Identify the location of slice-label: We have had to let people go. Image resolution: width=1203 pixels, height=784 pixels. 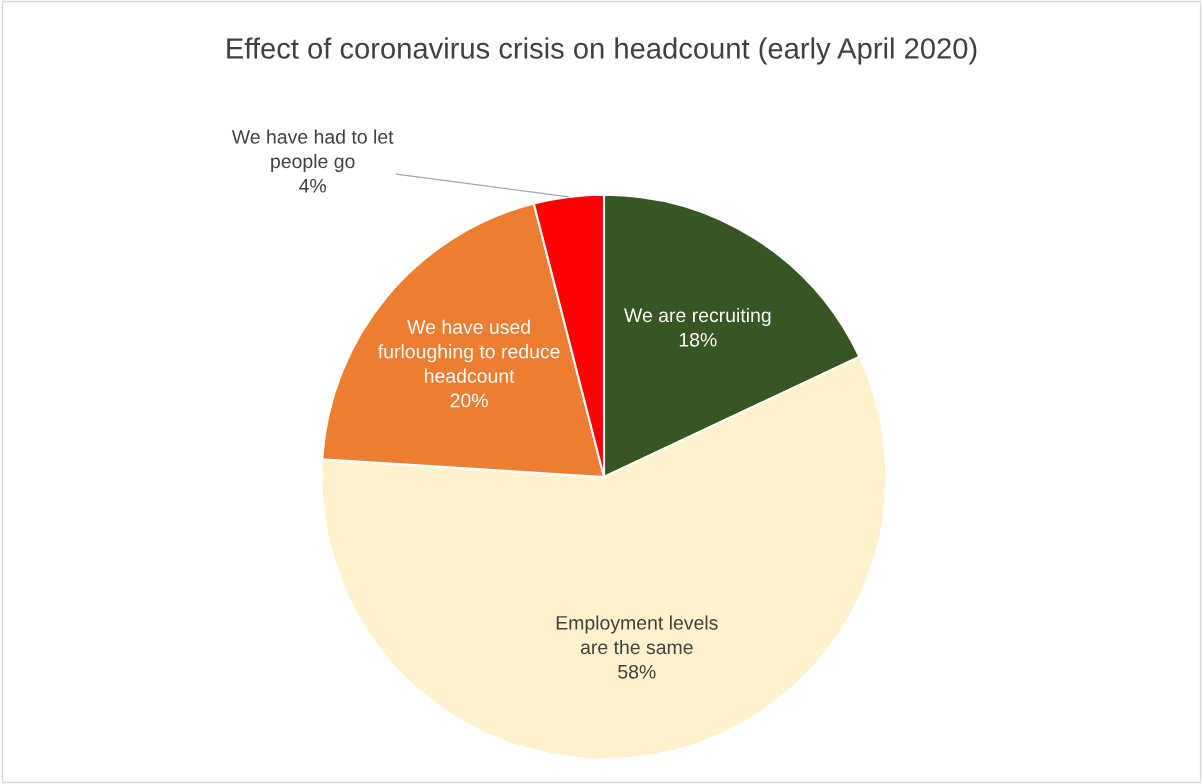
(312, 151).